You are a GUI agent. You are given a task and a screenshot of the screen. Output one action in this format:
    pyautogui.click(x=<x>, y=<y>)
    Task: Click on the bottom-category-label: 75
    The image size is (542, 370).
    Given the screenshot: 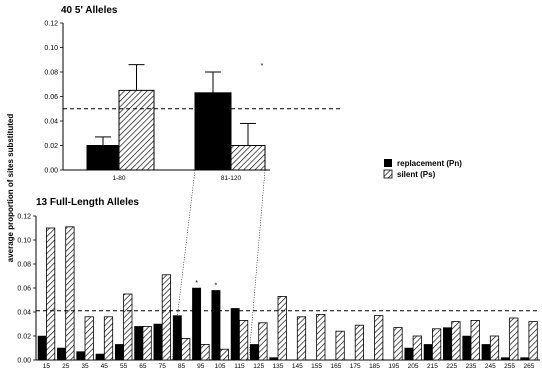 What is the action you would take?
    pyautogui.click(x=163, y=366)
    